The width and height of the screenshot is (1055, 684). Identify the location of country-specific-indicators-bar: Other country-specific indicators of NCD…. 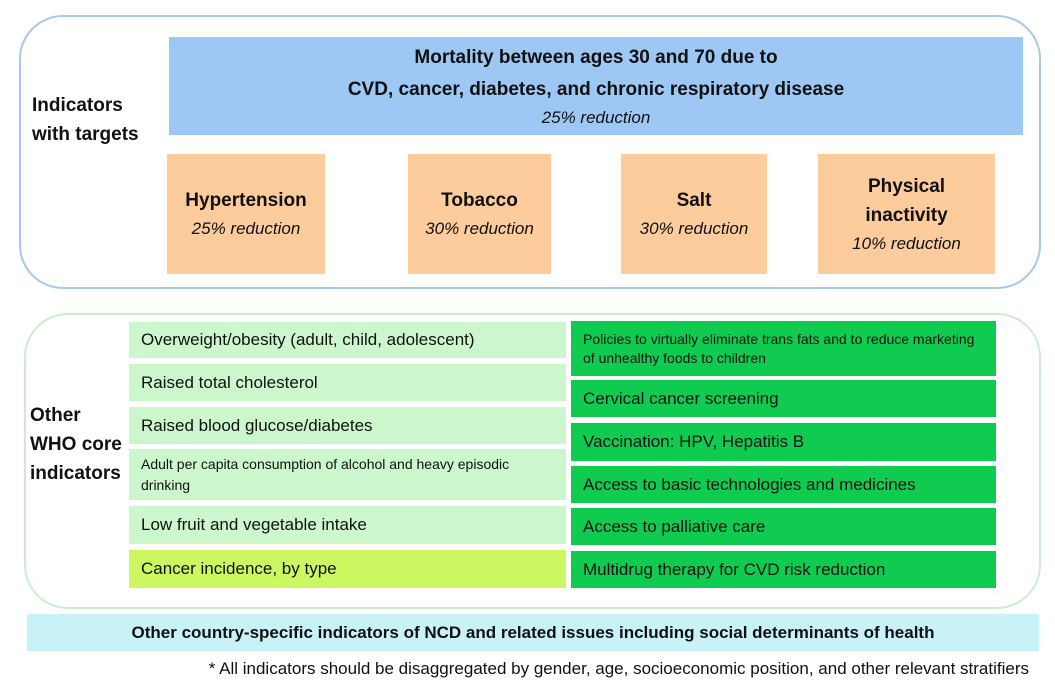
(533, 632).